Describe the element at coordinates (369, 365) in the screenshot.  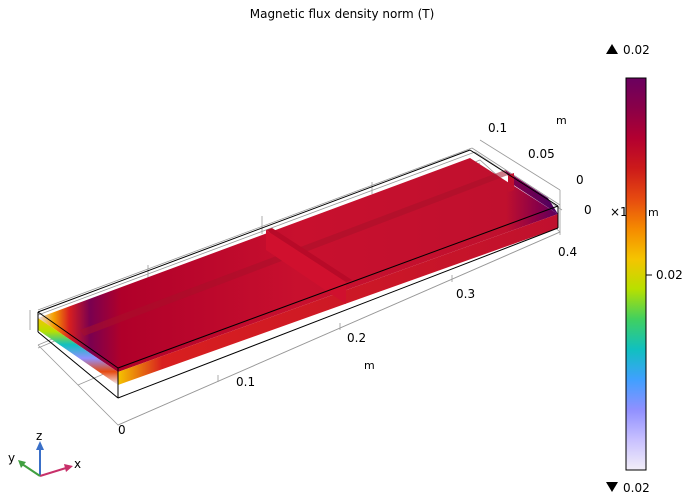
I see `x-axis-unit: m` at that location.